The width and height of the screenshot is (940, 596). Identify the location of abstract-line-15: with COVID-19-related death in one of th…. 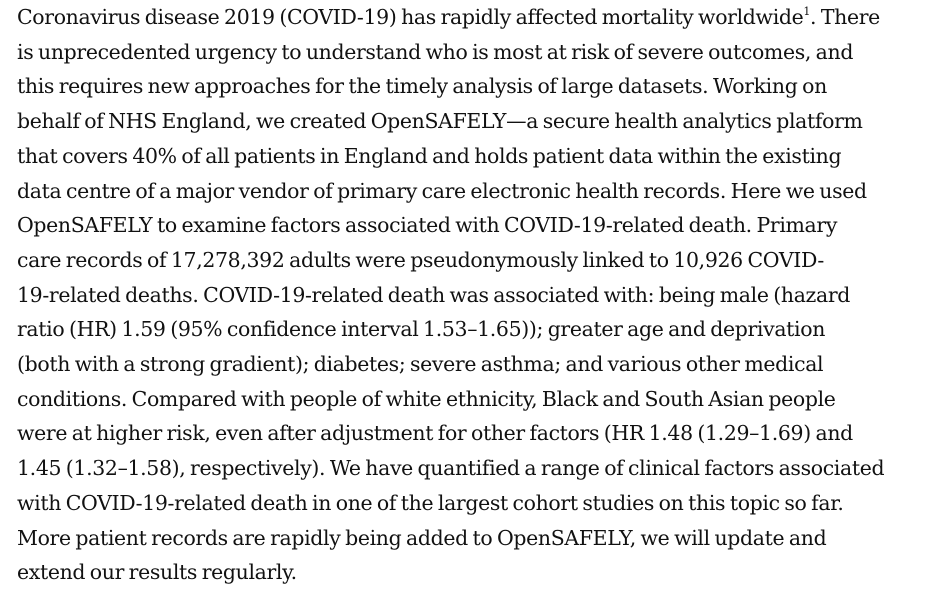
(430, 502).